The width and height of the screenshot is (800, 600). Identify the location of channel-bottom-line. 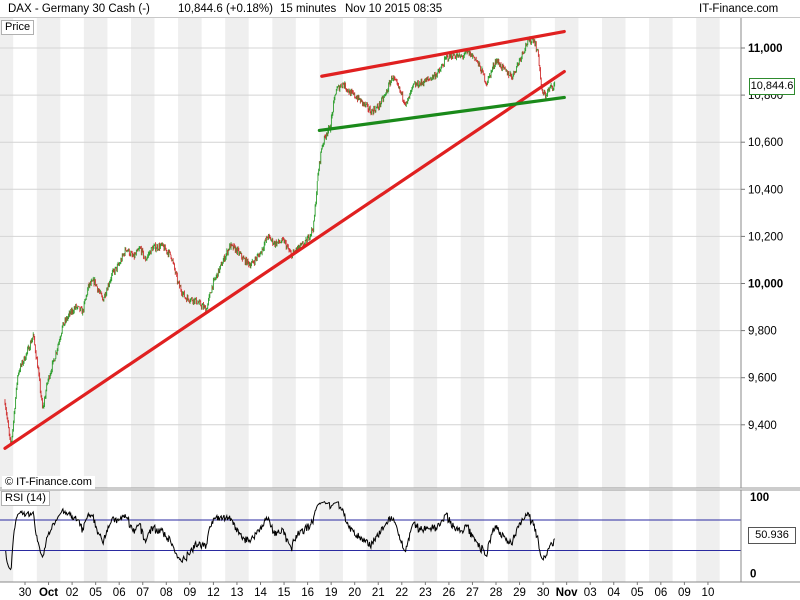
(441, 114).